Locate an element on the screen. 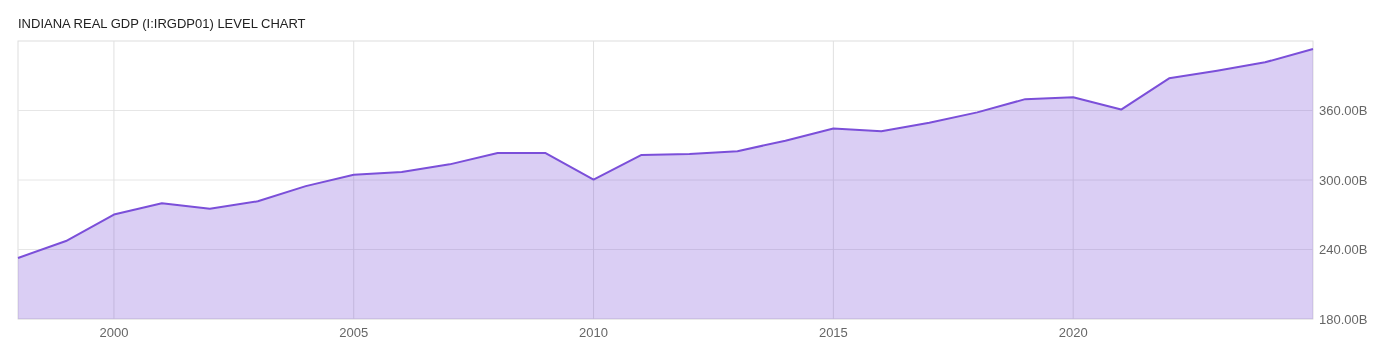 Image resolution: width=1400 pixels, height=357 pixels. x-tick-label: 2020 is located at coordinates (1073, 332).